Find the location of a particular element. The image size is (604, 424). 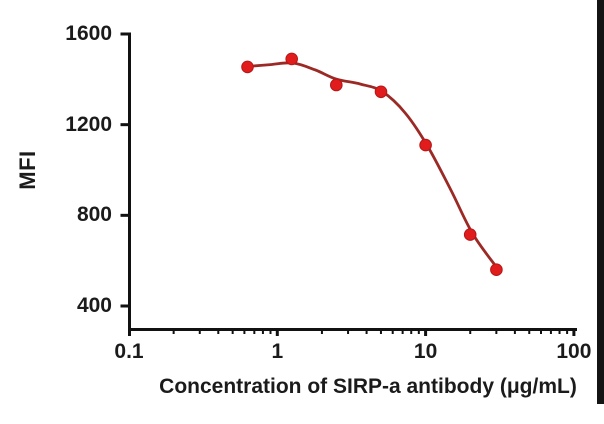

right-edge-bar is located at coordinates (600, 202).